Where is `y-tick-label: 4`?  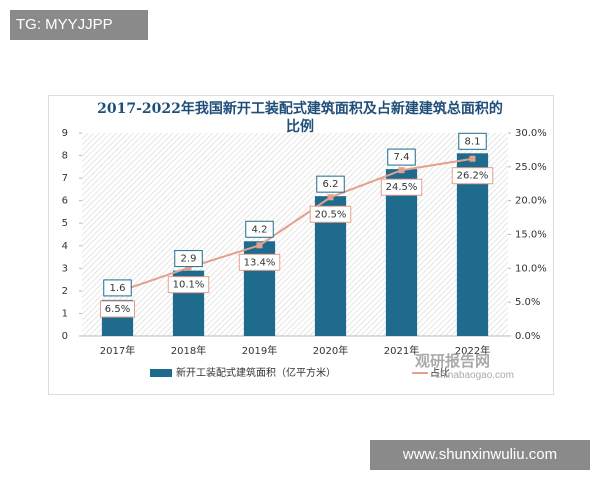
y-tick-label: 4 is located at coordinates (65, 246).